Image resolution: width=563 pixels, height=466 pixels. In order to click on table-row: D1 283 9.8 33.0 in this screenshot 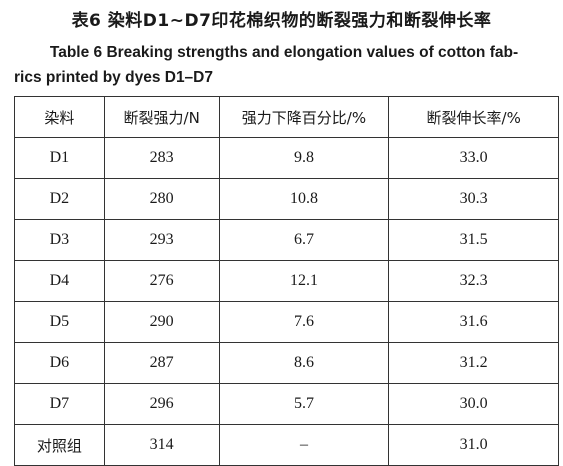, I will do `click(286, 158)`.